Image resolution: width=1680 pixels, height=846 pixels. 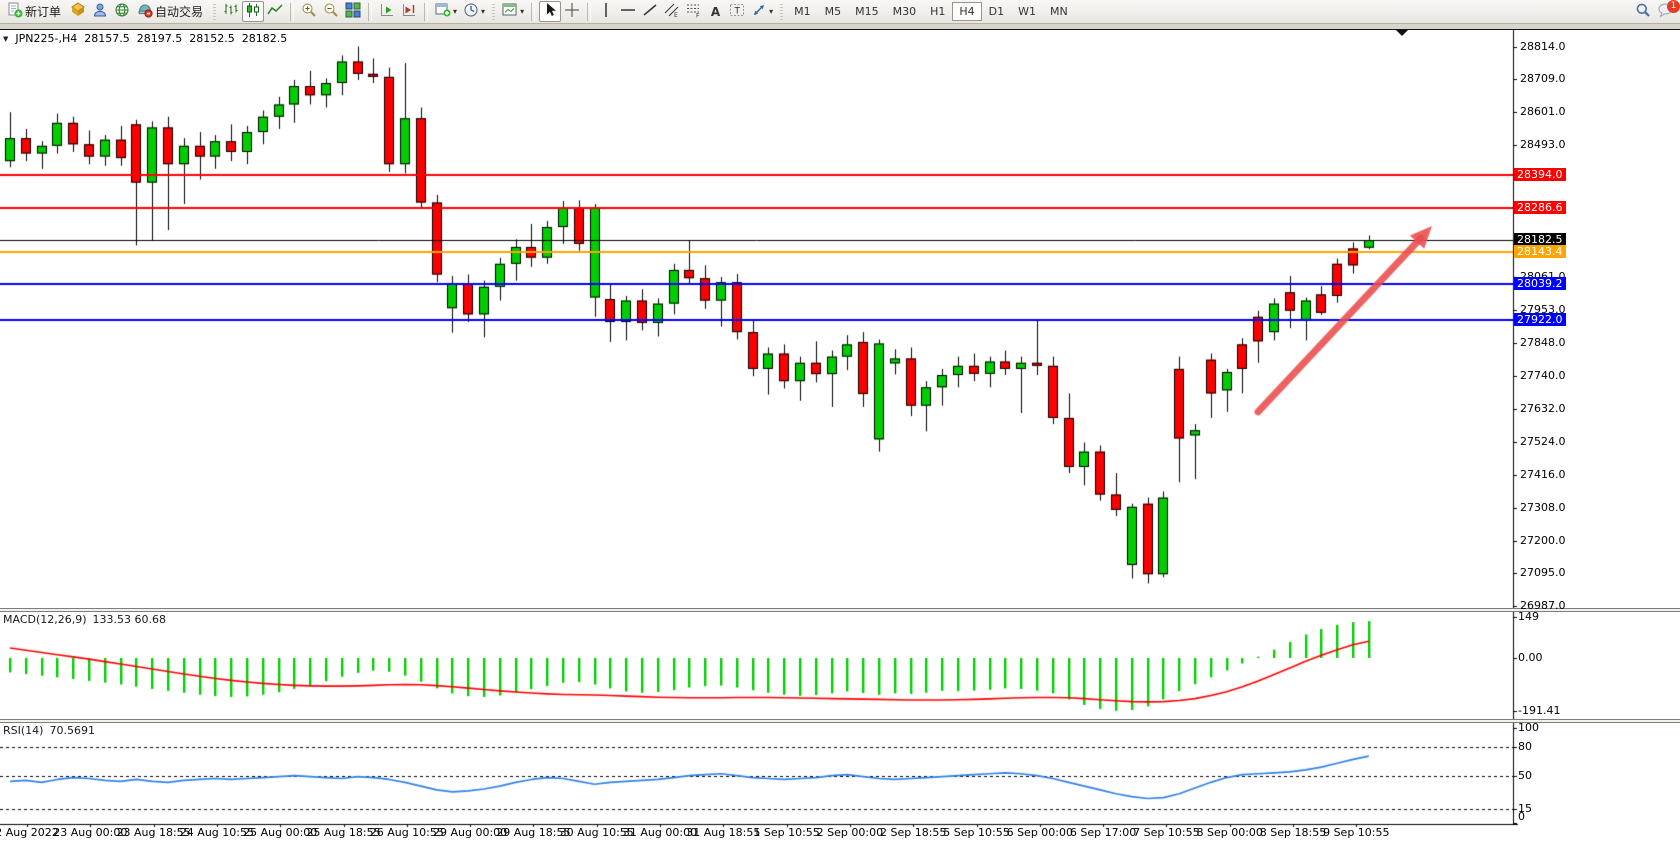 I want to click on symbol-period-label: JPN225-,H4, so click(x=46, y=38).